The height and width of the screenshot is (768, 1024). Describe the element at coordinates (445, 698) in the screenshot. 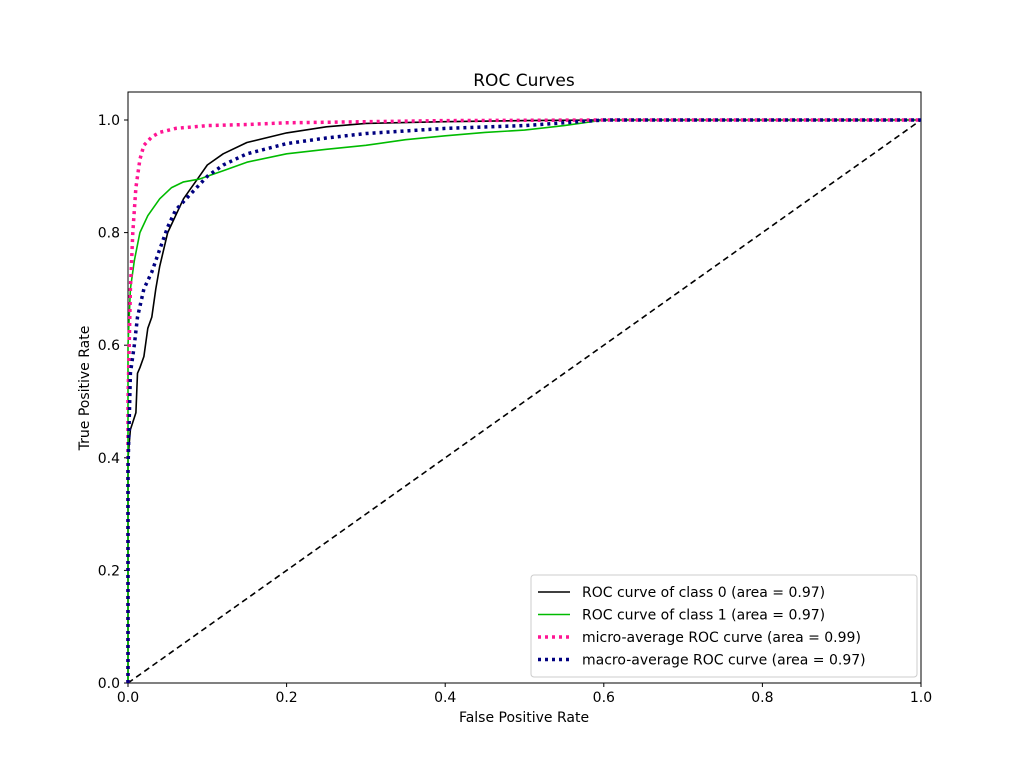

I see `x-tick-label: 0.4` at that location.